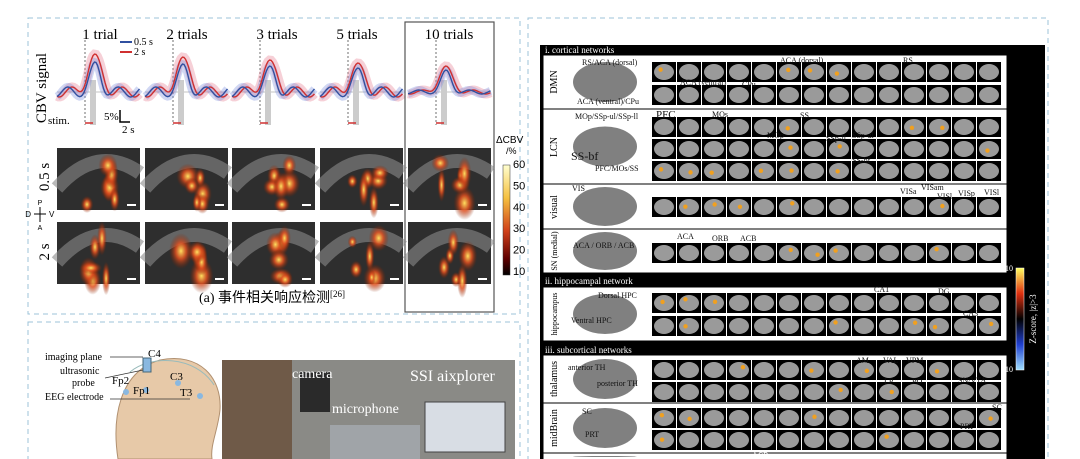  I want to click on slice-label: ORB, so click(720, 238).